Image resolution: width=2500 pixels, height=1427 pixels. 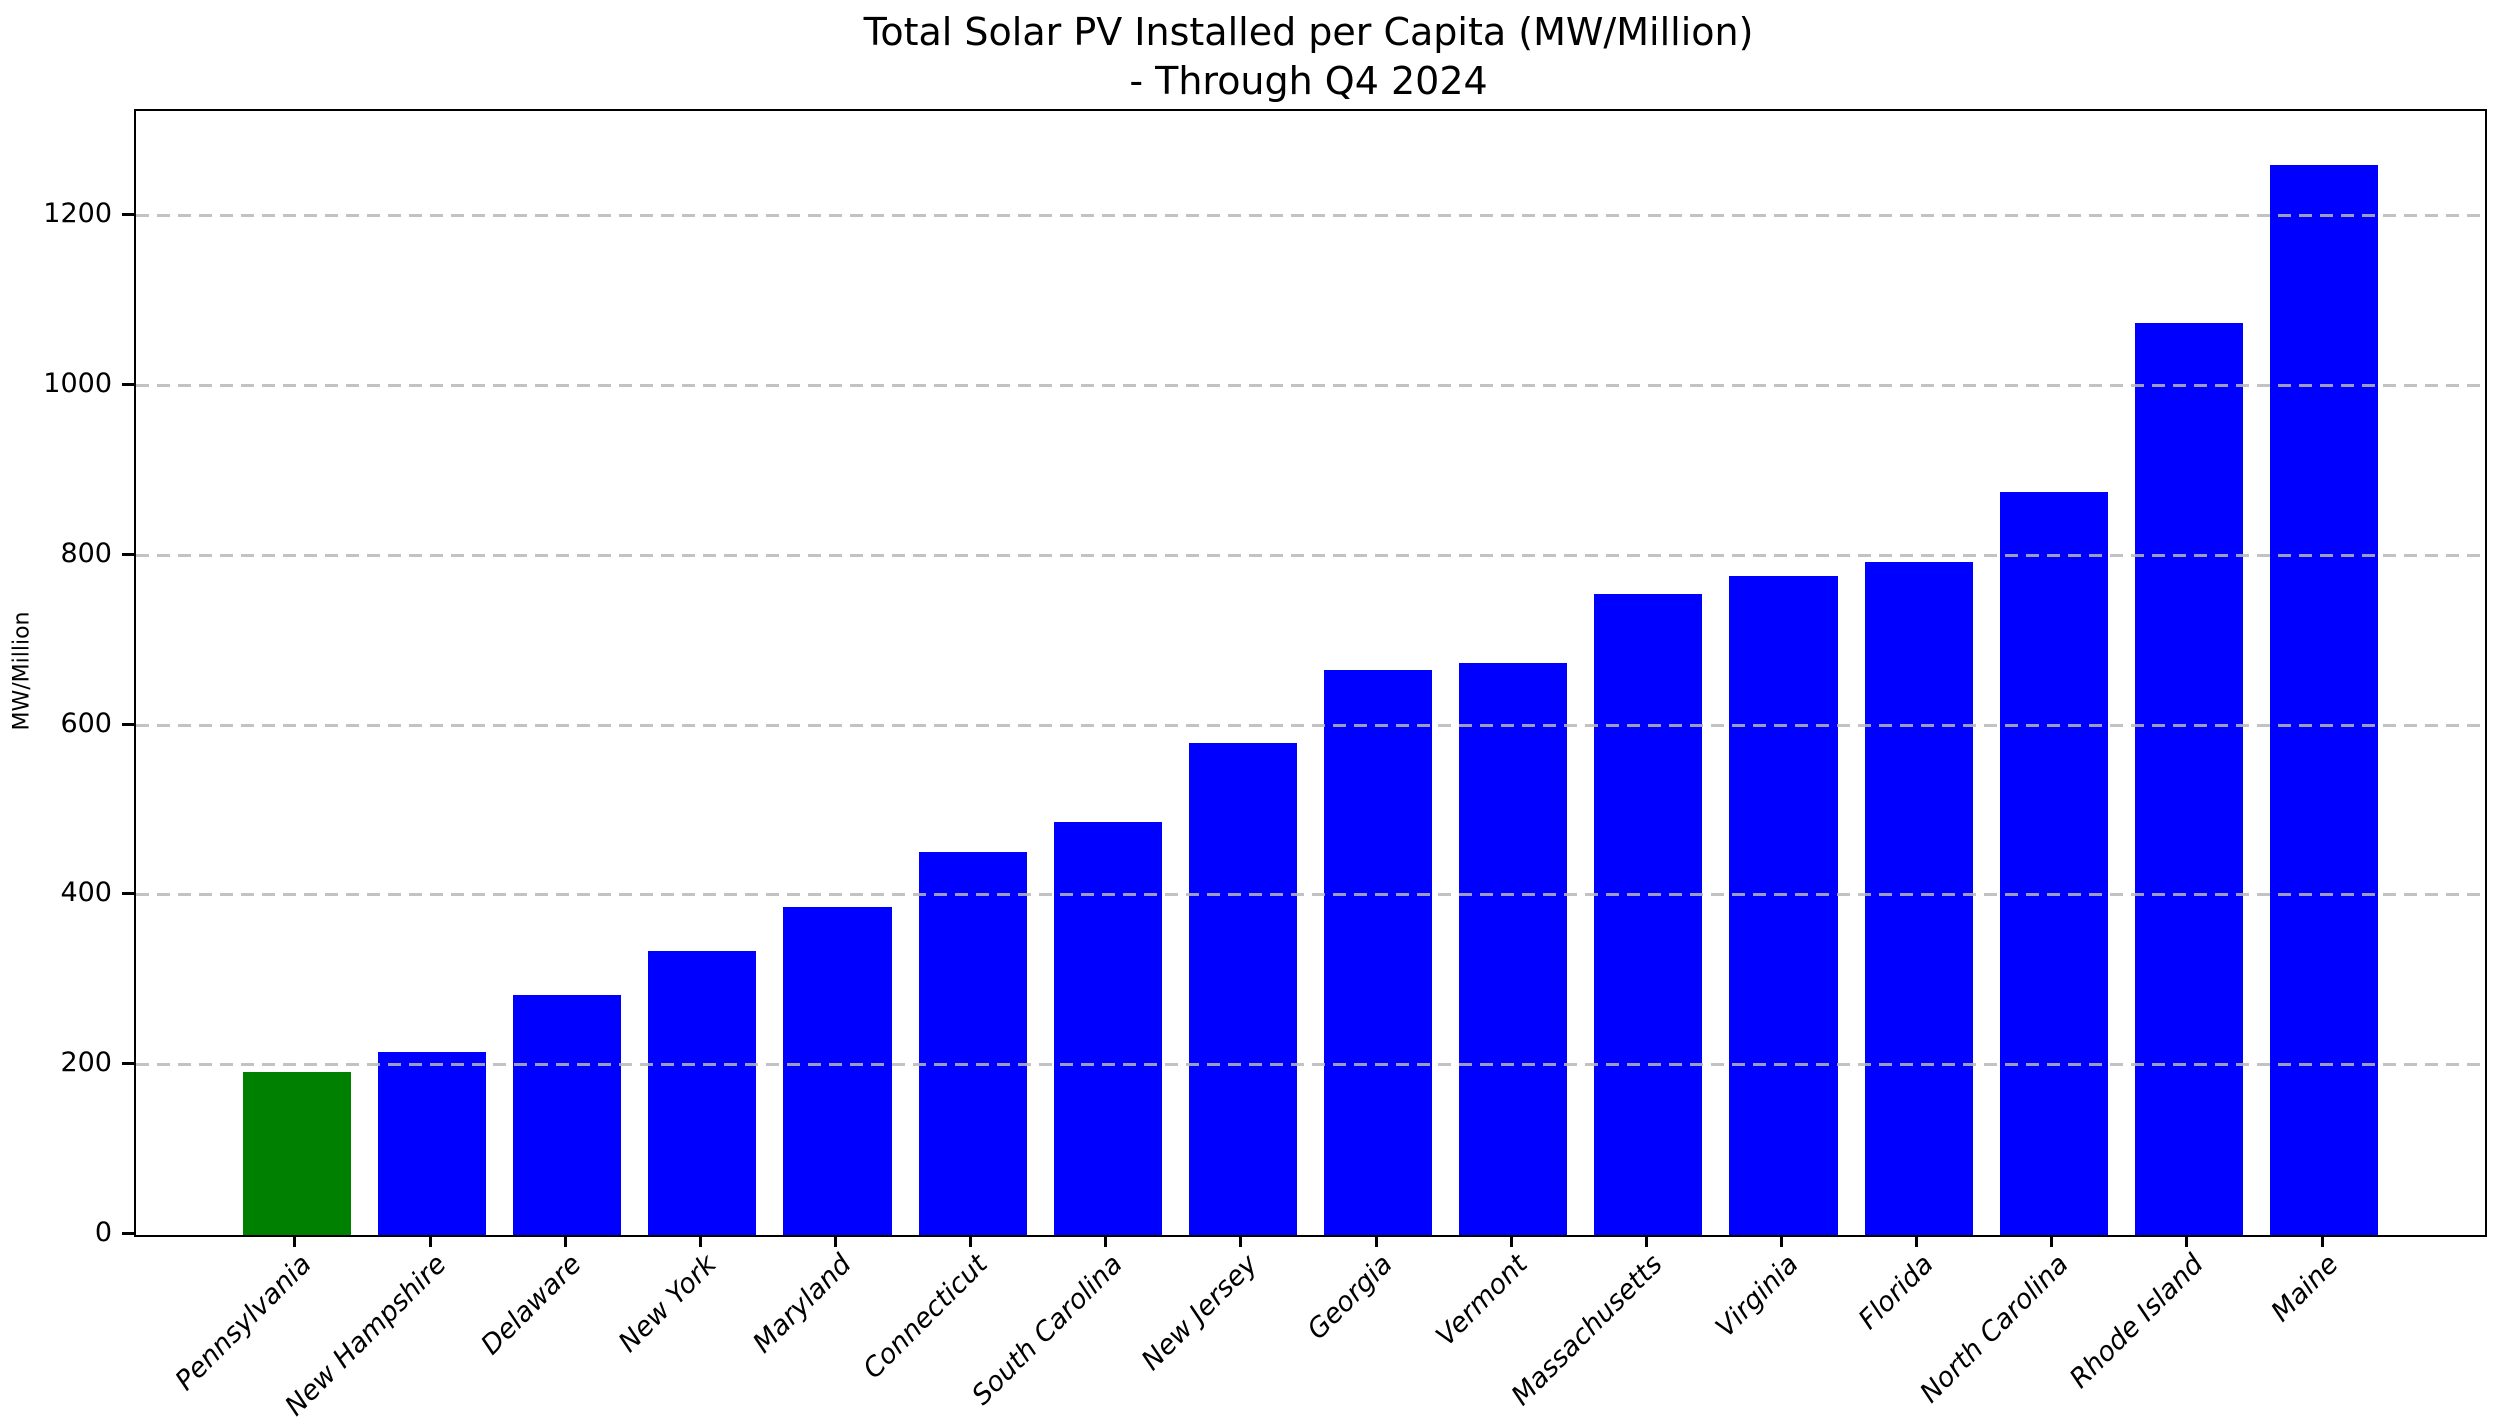 What do you see at coordinates (972, 1043) in the screenshot?
I see `bar-connecticut` at bounding box center [972, 1043].